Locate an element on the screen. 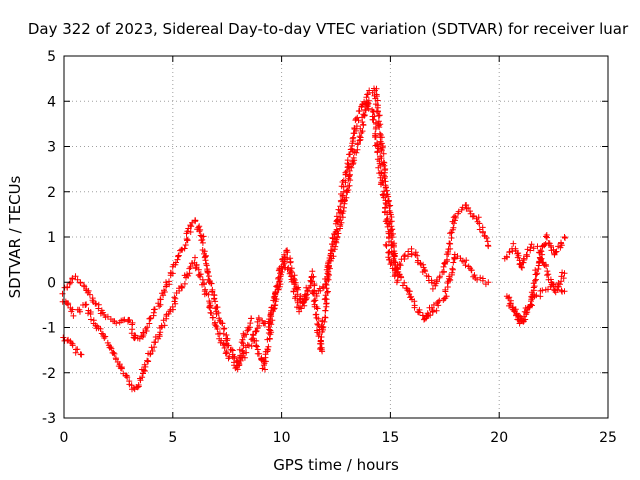  x-tick-labels: 0 5 10 15 20 25 is located at coordinates (338, 438).